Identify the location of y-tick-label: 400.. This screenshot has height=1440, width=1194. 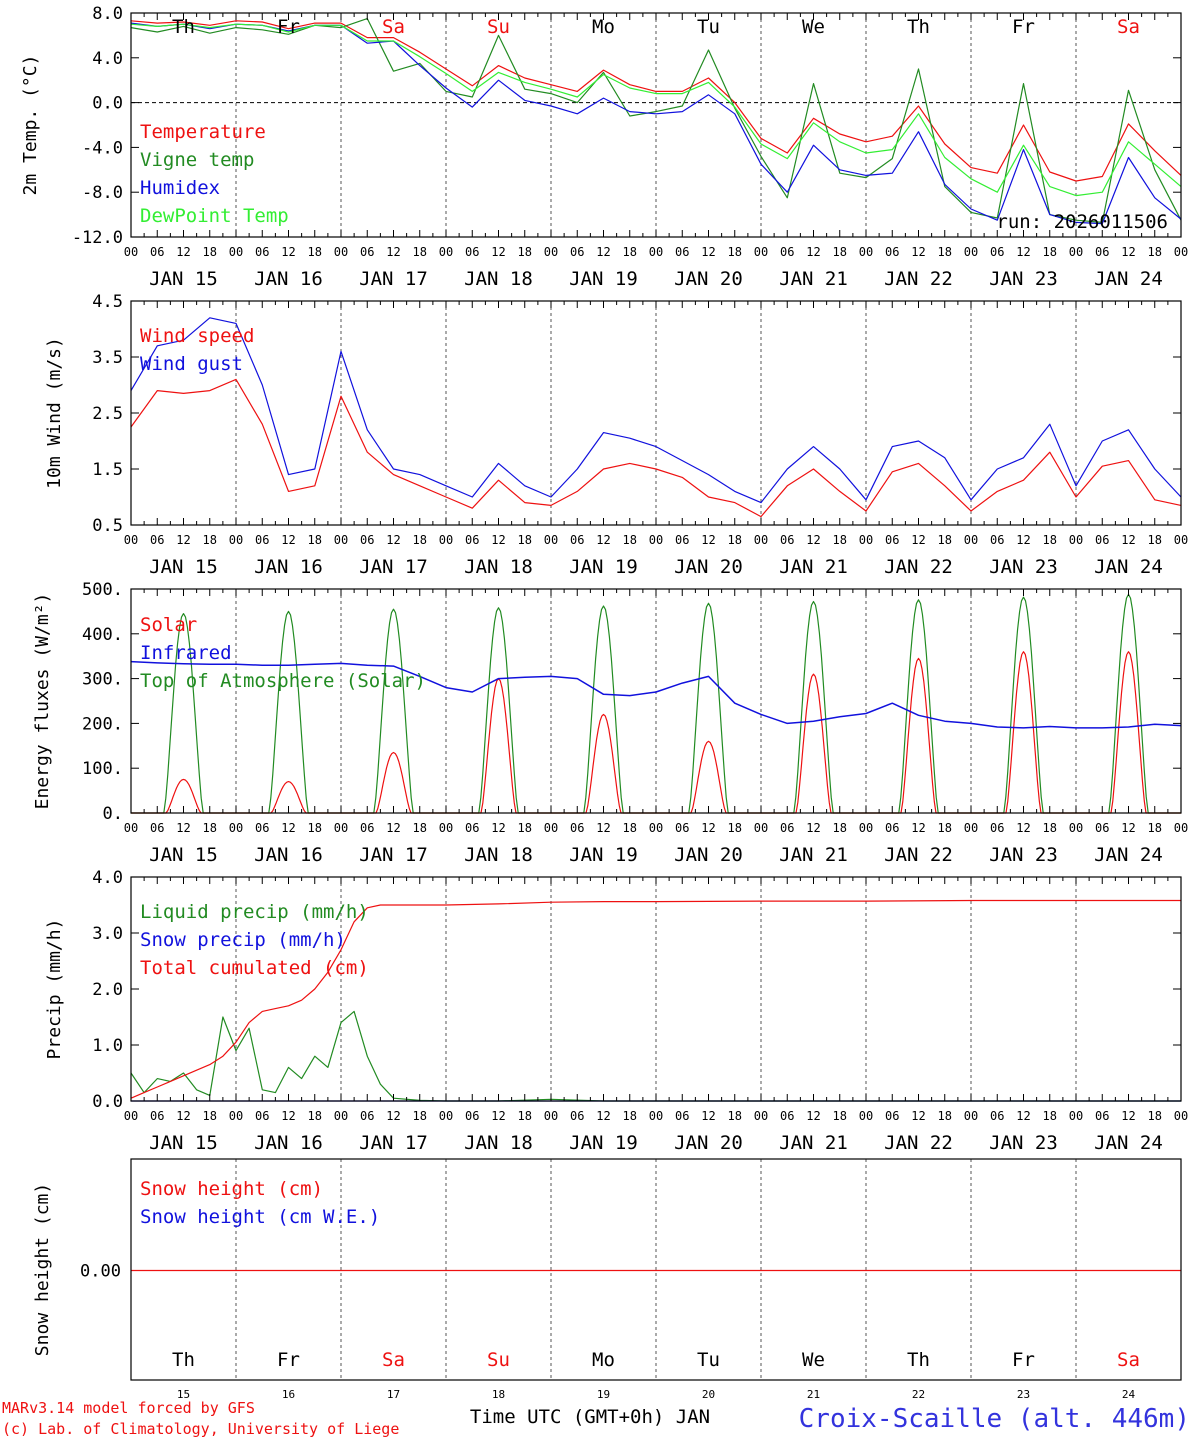
(102, 635).